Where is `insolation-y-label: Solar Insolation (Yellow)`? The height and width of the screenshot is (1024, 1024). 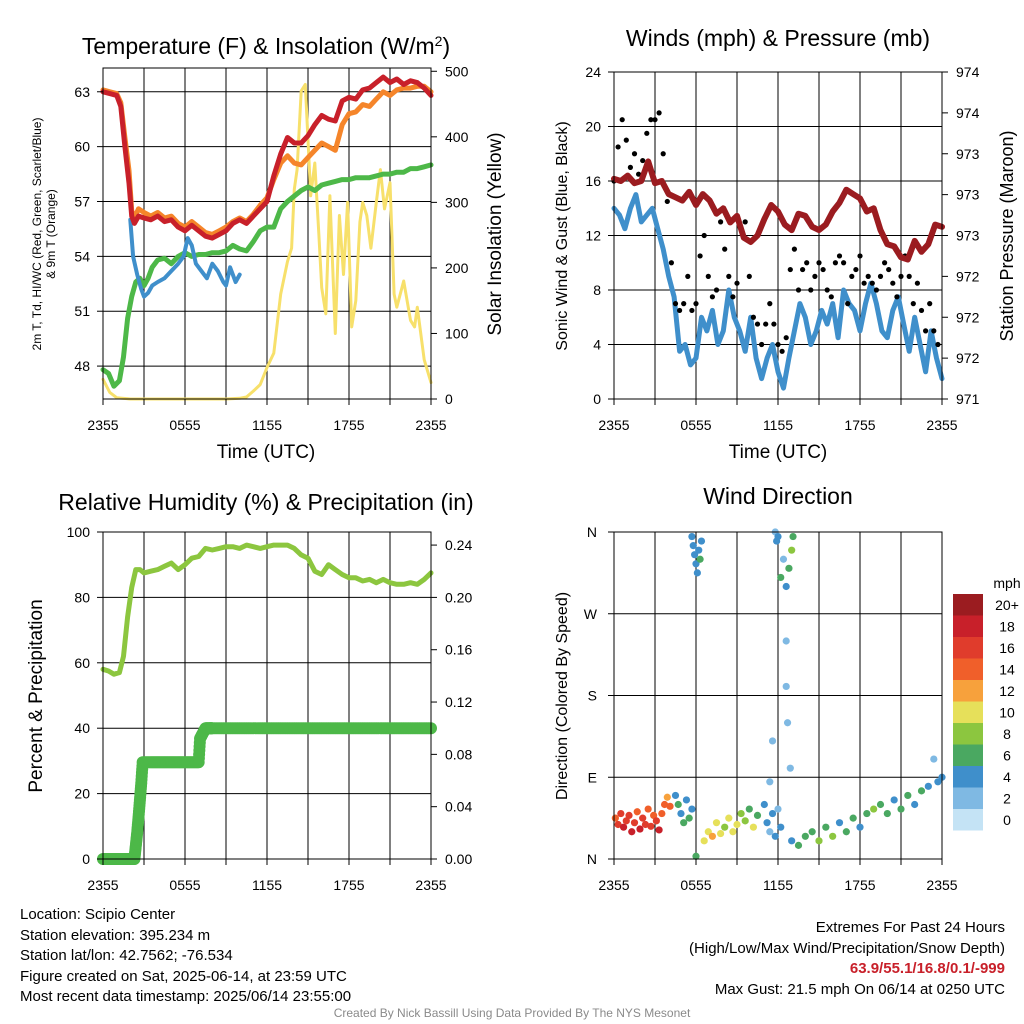
insolation-y-label: Solar Insolation (Yellow) is located at coordinates (495, 233).